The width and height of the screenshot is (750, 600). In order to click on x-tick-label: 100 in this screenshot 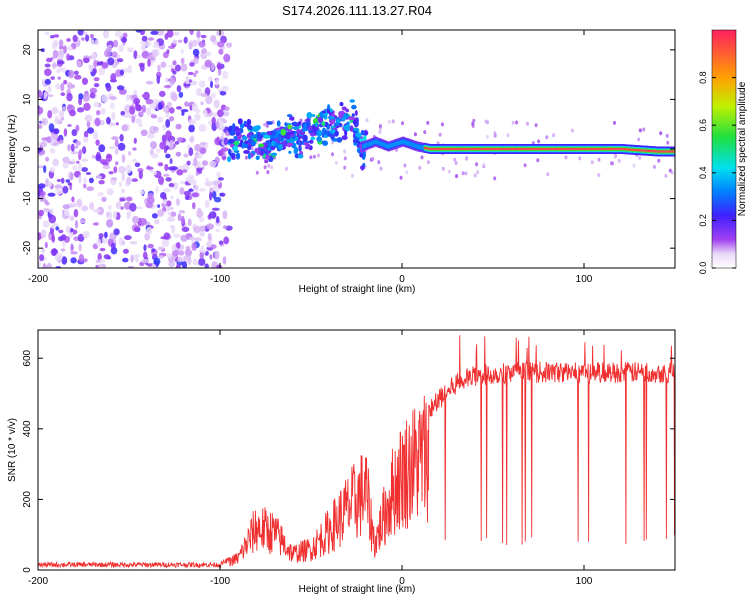, I will do `click(584, 581)`.